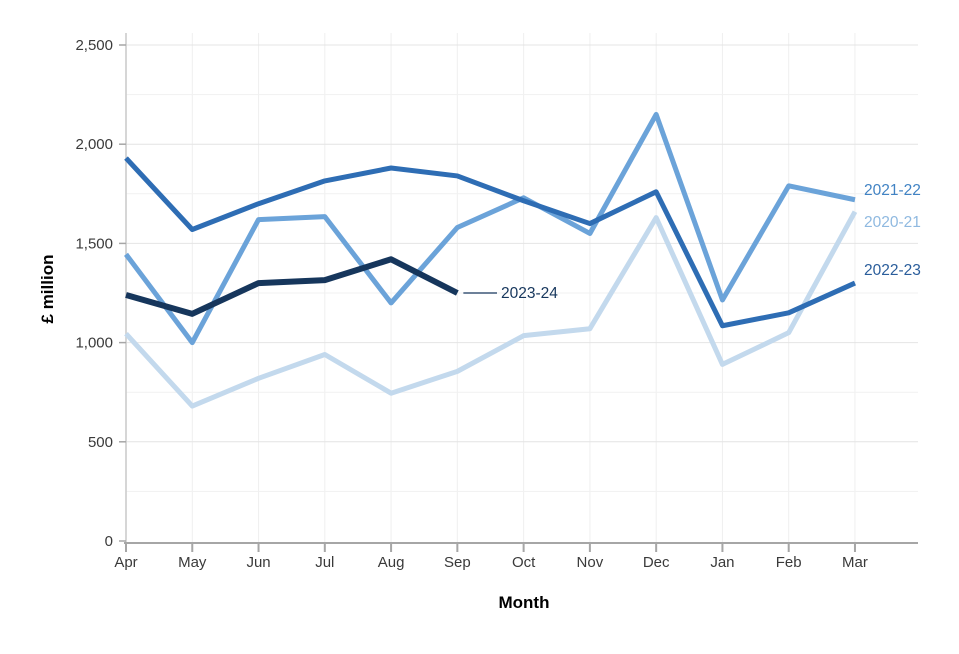 This screenshot has width=959, height=654. What do you see at coordinates (892, 270) in the screenshot?
I see `series-label-2022-23: 2022-23` at bounding box center [892, 270].